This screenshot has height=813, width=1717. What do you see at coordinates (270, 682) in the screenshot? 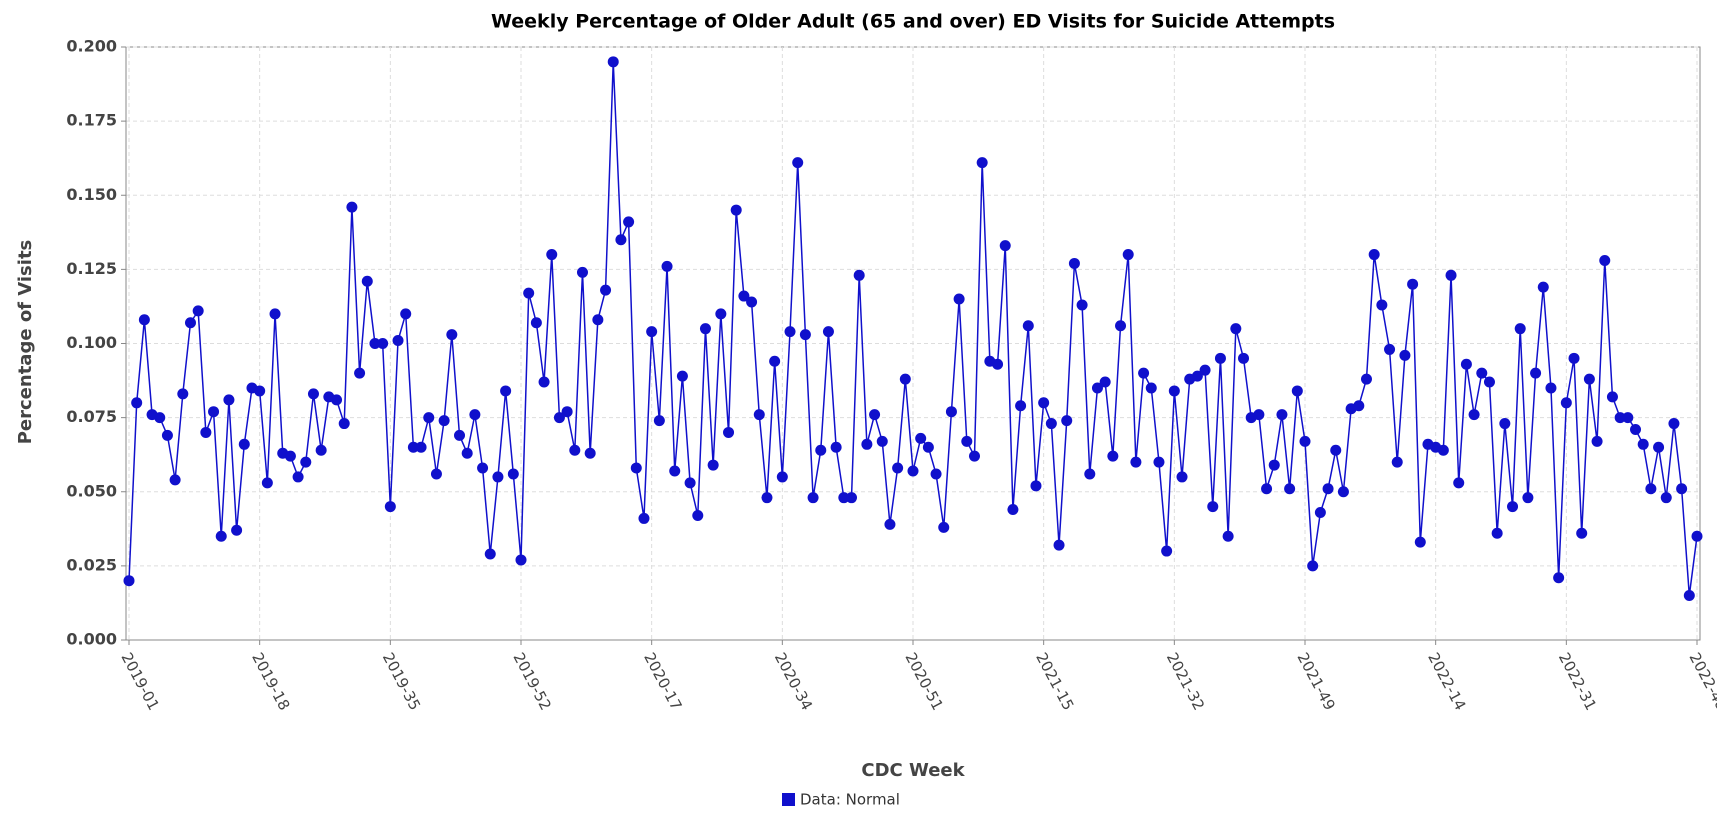
I see `x-tick-label: 2019-18` at bounding box center [270, 682].